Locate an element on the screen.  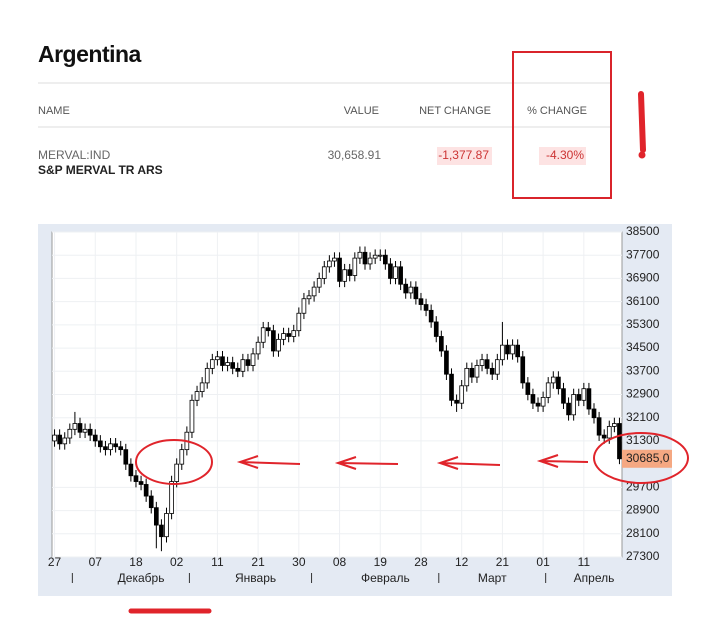
month-label: Март is located at coordinates (492, 578).